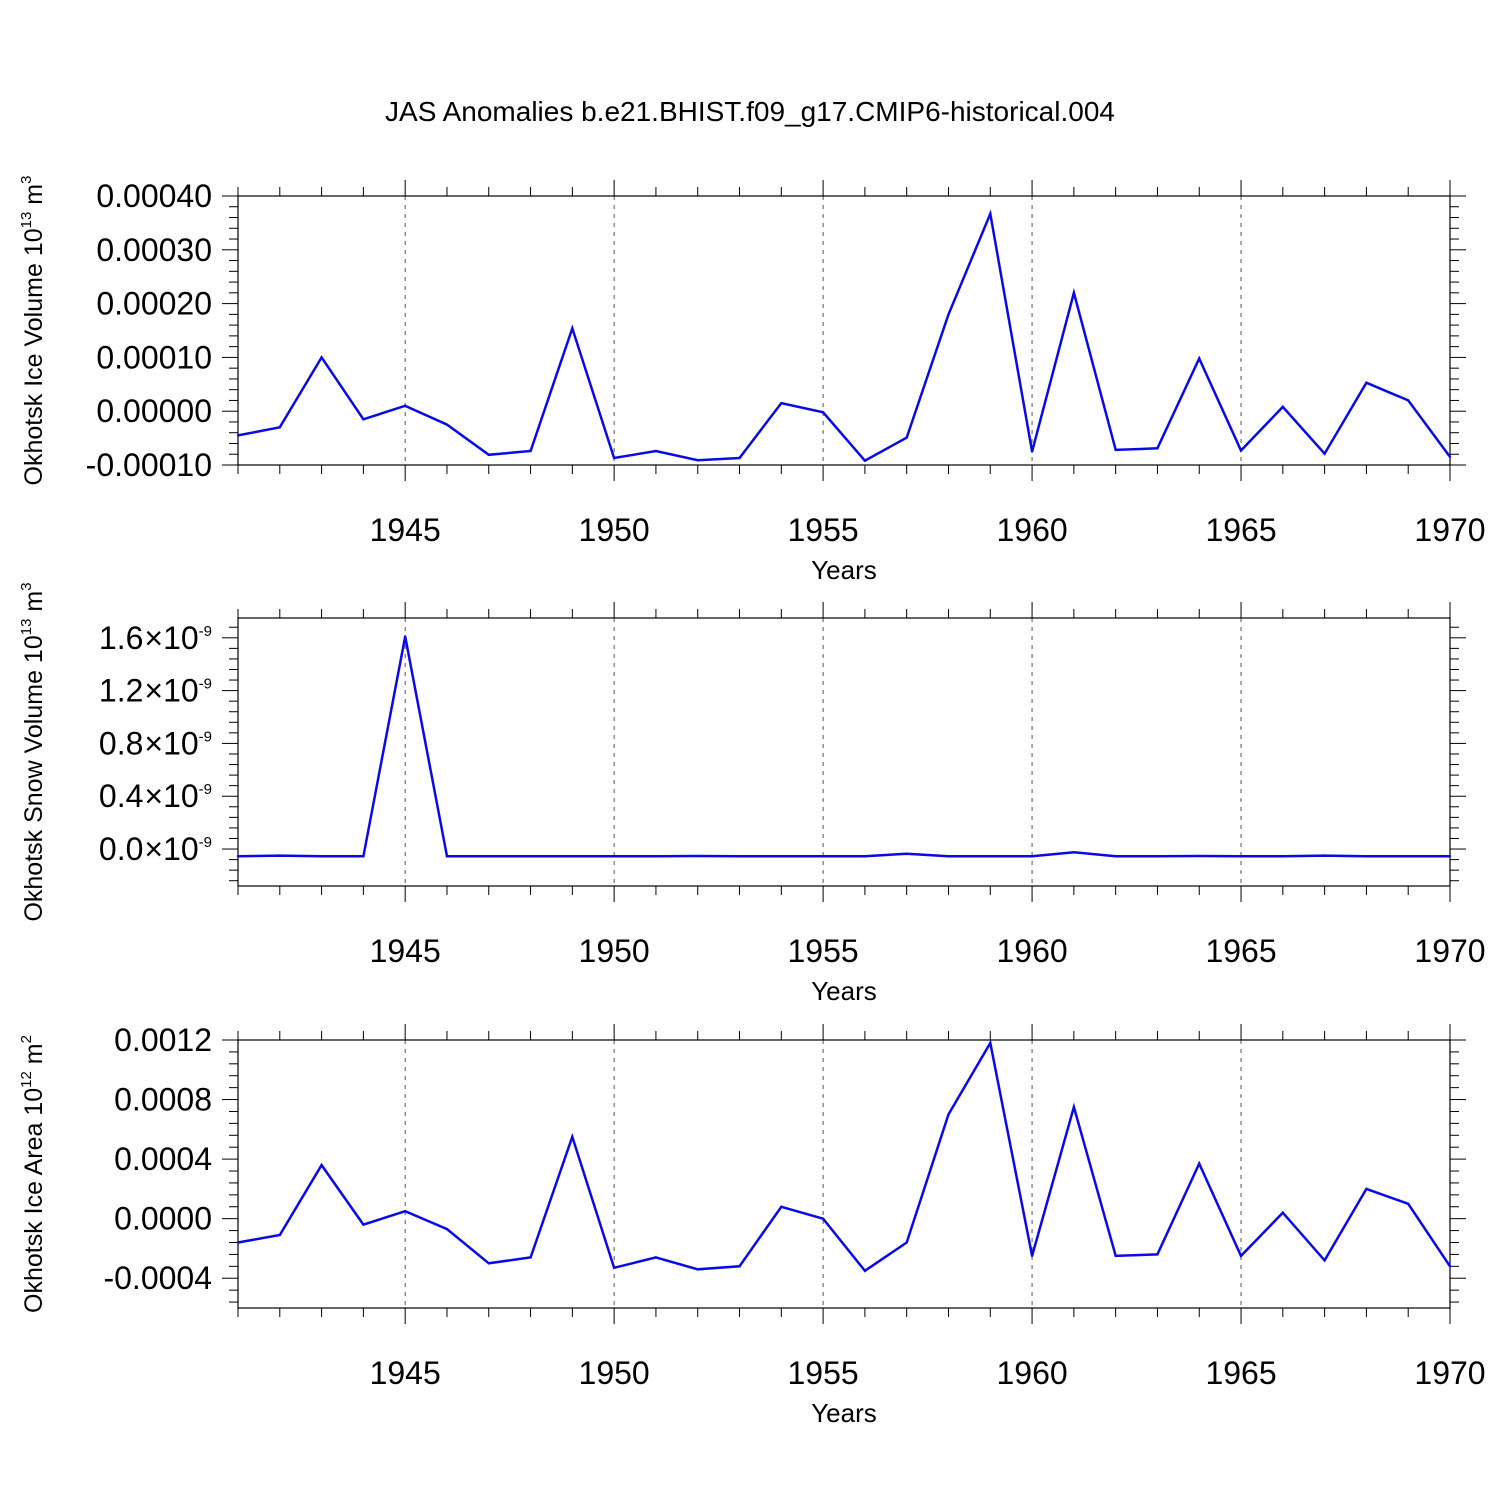 This screenshot has height=1500, width=1500. What do you see at coordinates (149, 465) in the screenshot?
I see `y-tick-value: -0.00010` at bounding box center [149, 465].